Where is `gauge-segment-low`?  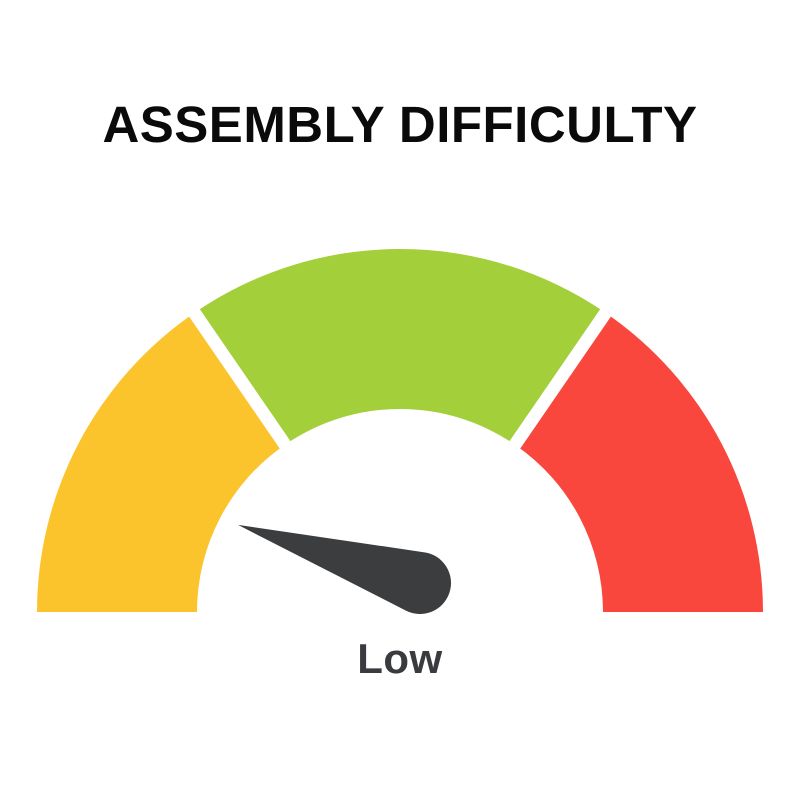
gauge-segment-low is located at coordinates (161, 462).